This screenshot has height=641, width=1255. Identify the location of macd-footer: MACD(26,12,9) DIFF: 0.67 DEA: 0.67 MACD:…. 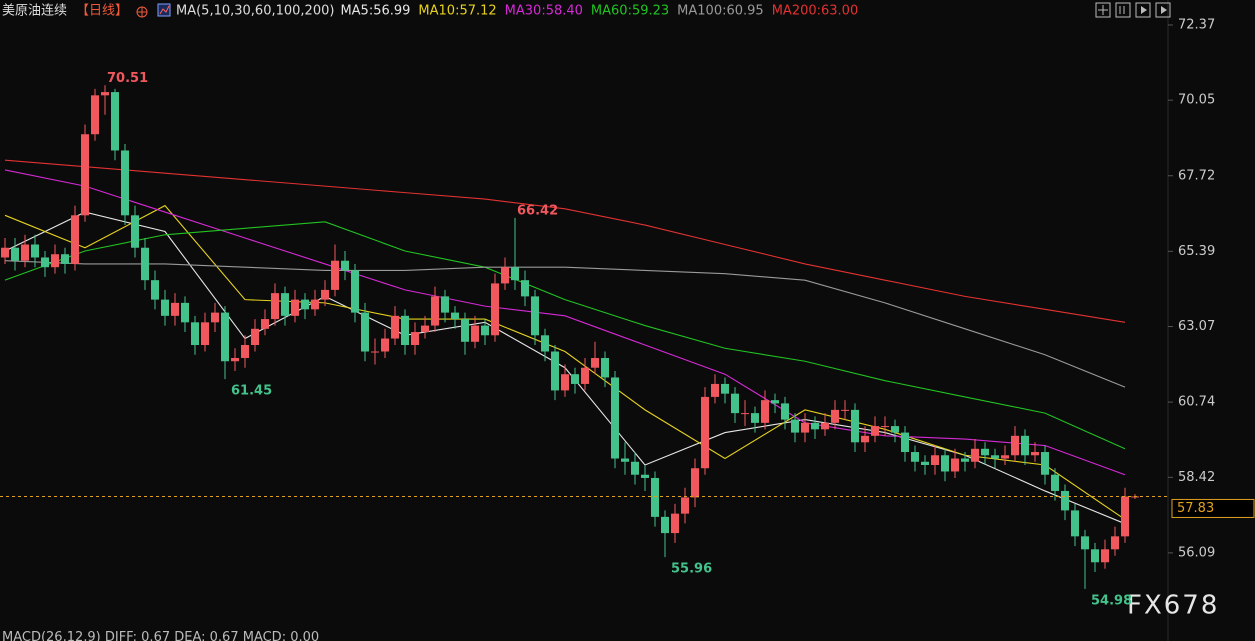
(160, 635).